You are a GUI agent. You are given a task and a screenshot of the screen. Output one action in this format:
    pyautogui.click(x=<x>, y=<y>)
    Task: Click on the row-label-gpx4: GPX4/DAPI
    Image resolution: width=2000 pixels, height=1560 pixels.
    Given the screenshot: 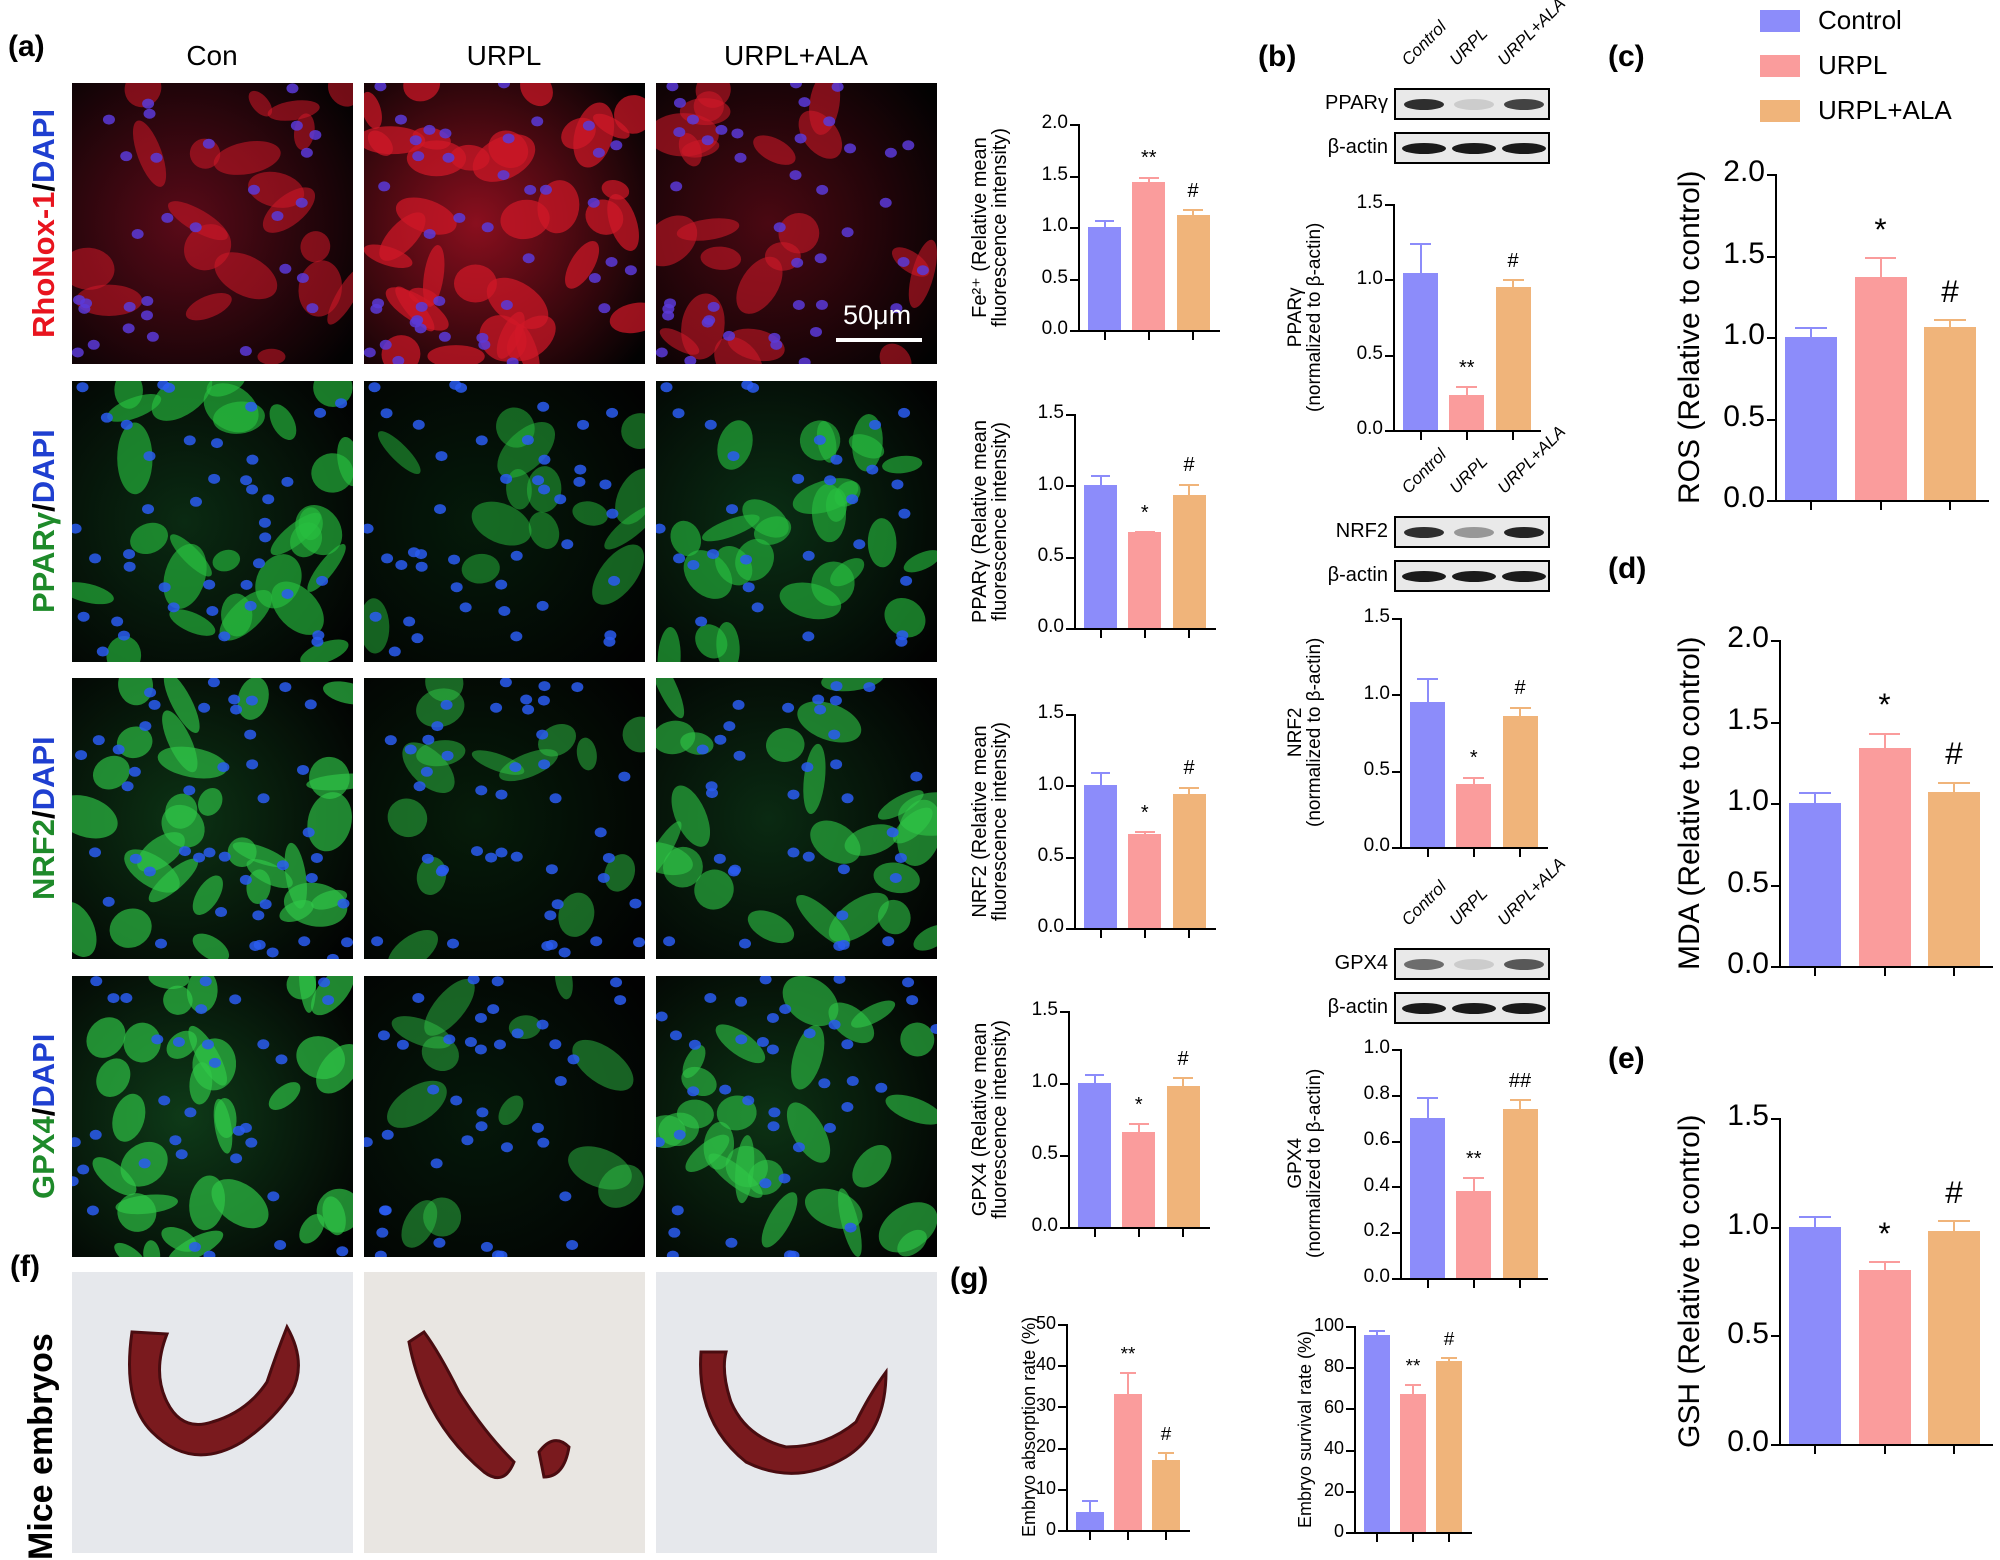 What is the action you would take?
    pyautogui.click(x=44, y=1115)
    